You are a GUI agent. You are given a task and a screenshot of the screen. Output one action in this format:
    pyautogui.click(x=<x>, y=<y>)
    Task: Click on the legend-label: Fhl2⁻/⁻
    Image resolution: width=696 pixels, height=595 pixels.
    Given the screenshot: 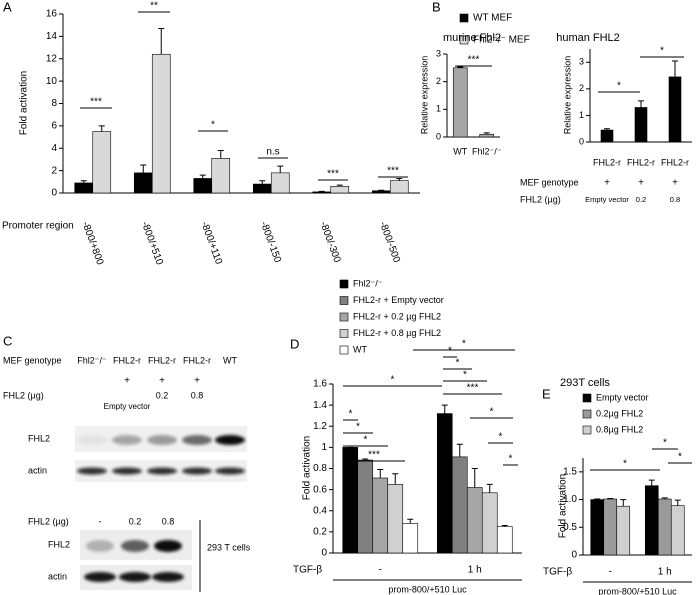 What is the action you would take?
    pyautogui.click(x=368, y=283)
    